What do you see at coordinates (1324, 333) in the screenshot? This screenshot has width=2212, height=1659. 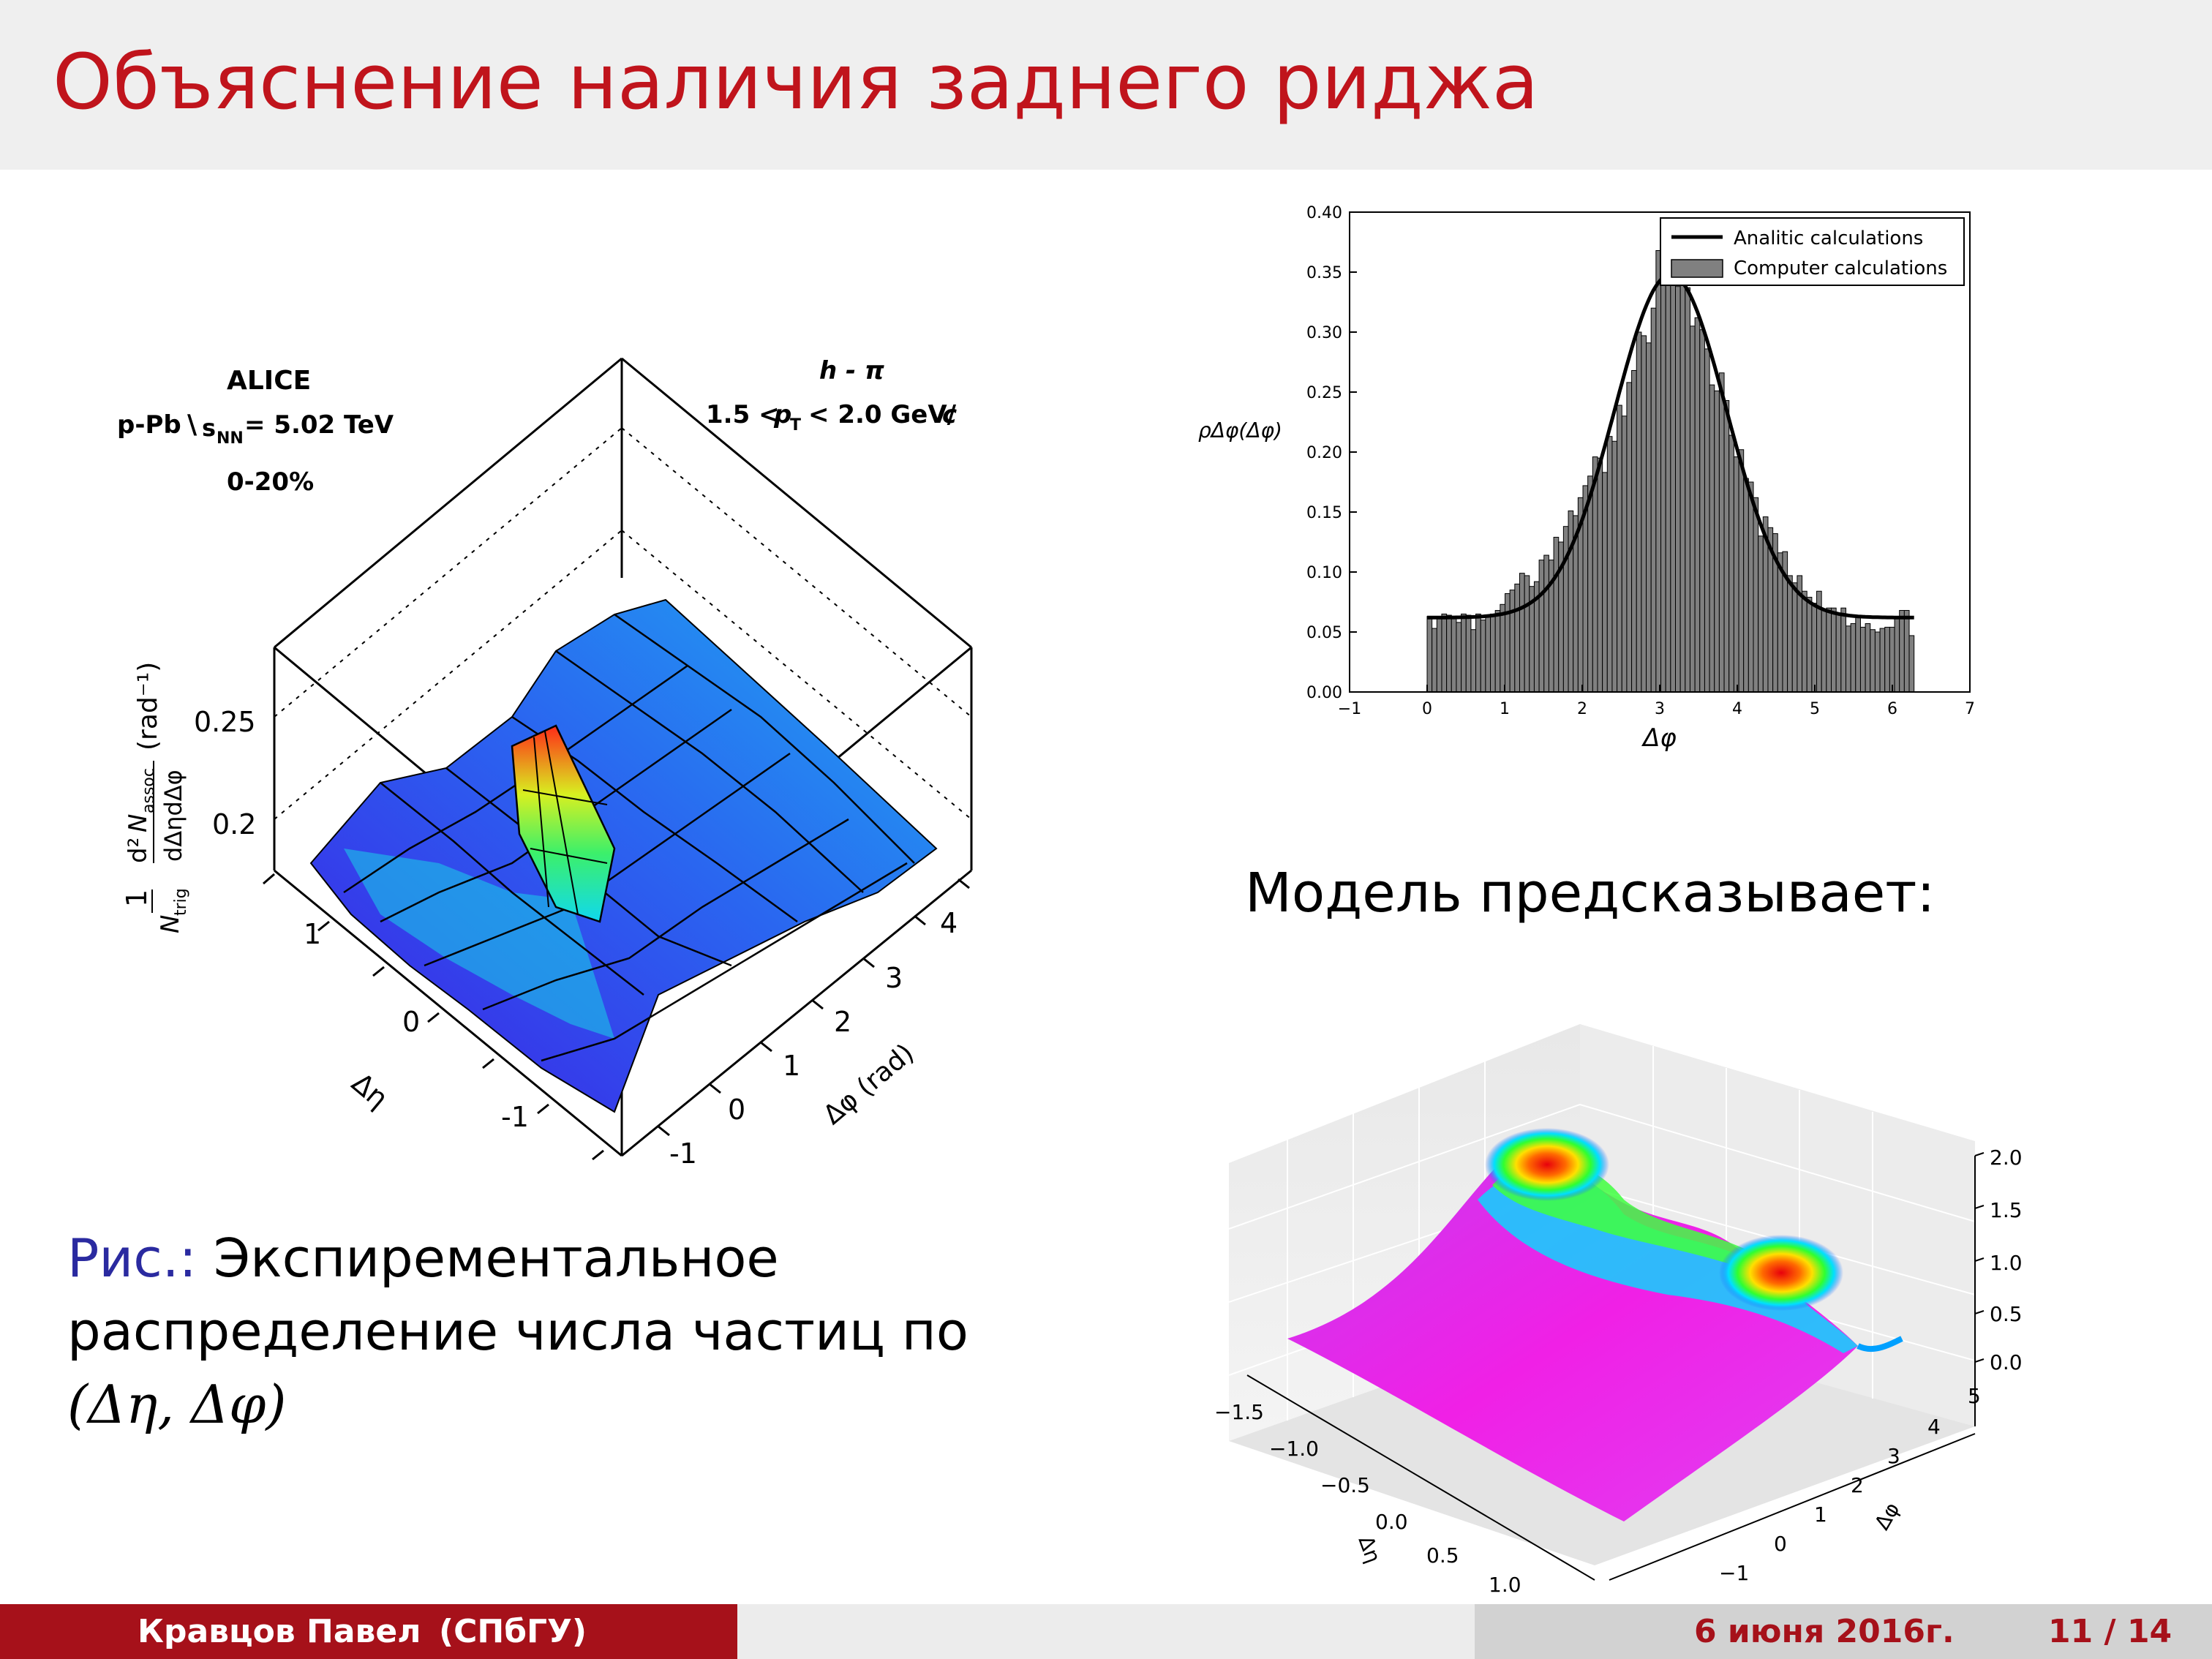 I see `y-tick-label: 0.30` at bounding box center [1324, 333].